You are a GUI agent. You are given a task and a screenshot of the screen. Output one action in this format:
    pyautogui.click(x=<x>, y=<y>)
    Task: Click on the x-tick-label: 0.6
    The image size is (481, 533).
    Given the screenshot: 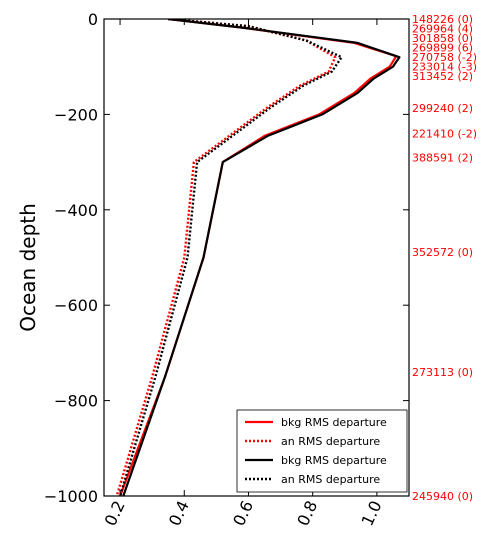 What is the action you would take?
    pyautogui.click(x=243, y=513)
    